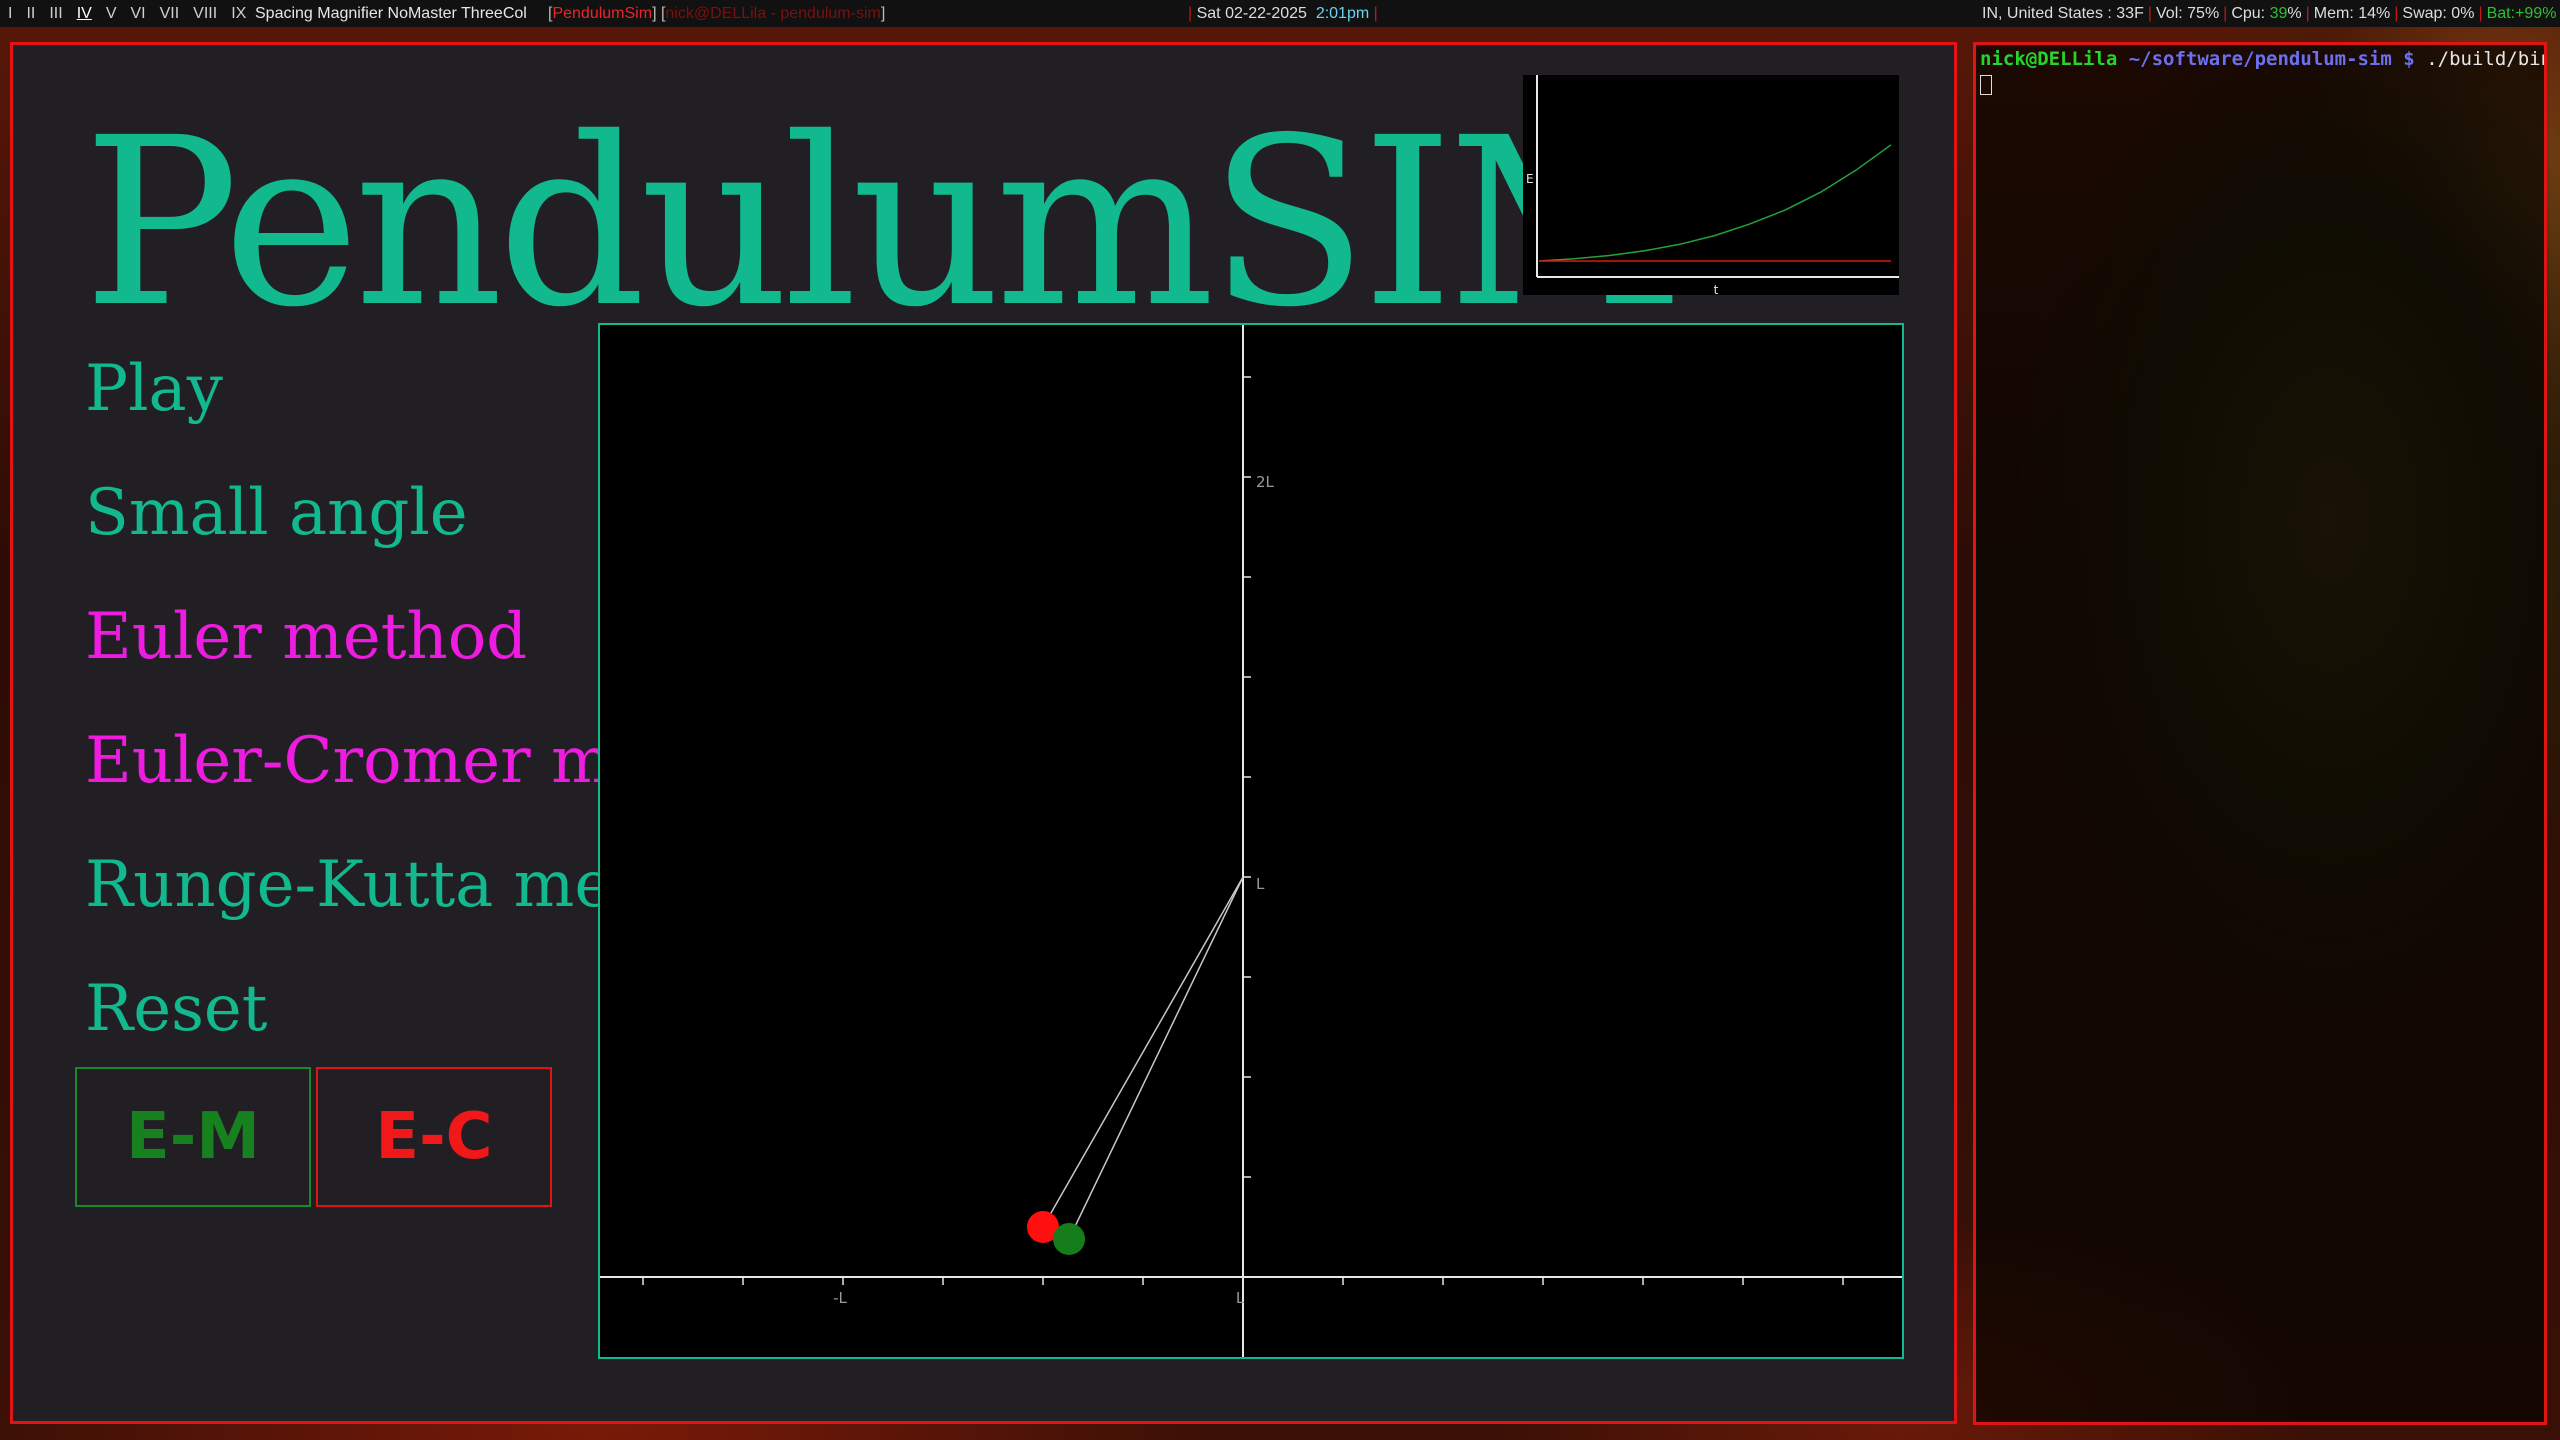 The width and height of the screenshot is (2560, 1440). I want to click on window-title-other: nick@DELLila - pendulum-sim, so click(773, 13).